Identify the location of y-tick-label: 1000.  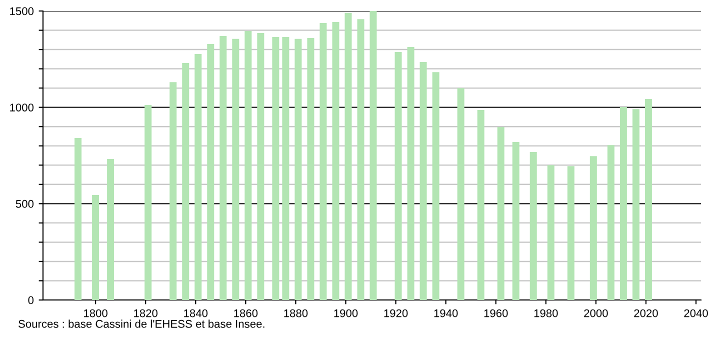
(22, 108).